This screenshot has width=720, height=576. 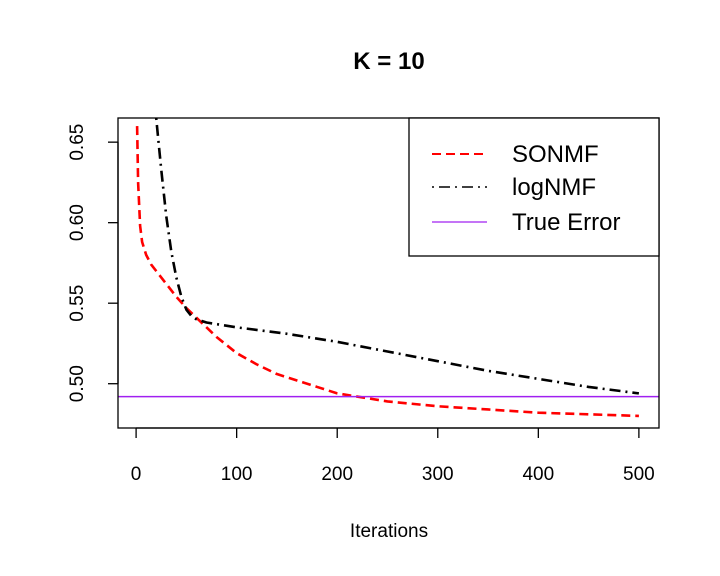 What do you see at coordinates (438, 474) in the screenshot?
I see `x-tick-label: 300` at bounding box center [438, 474].